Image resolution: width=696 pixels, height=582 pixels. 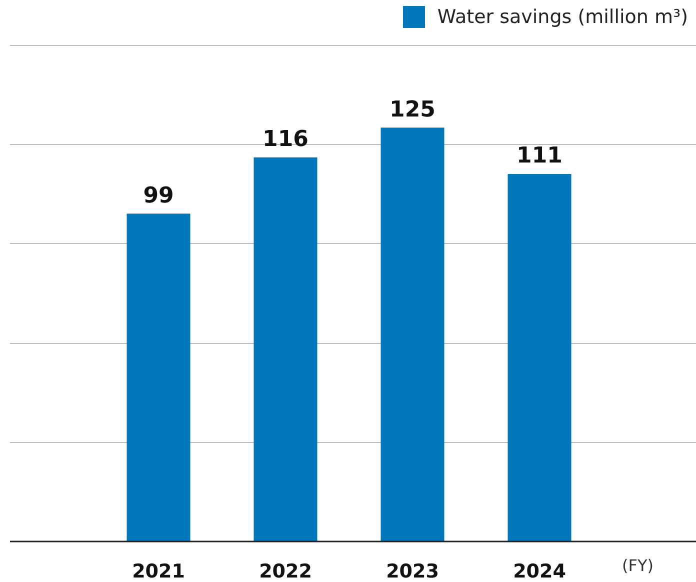 What do you see at coordinates (413, 109) in the screenshot?
I see `data-label: 125` at bounding box center [413, 109].